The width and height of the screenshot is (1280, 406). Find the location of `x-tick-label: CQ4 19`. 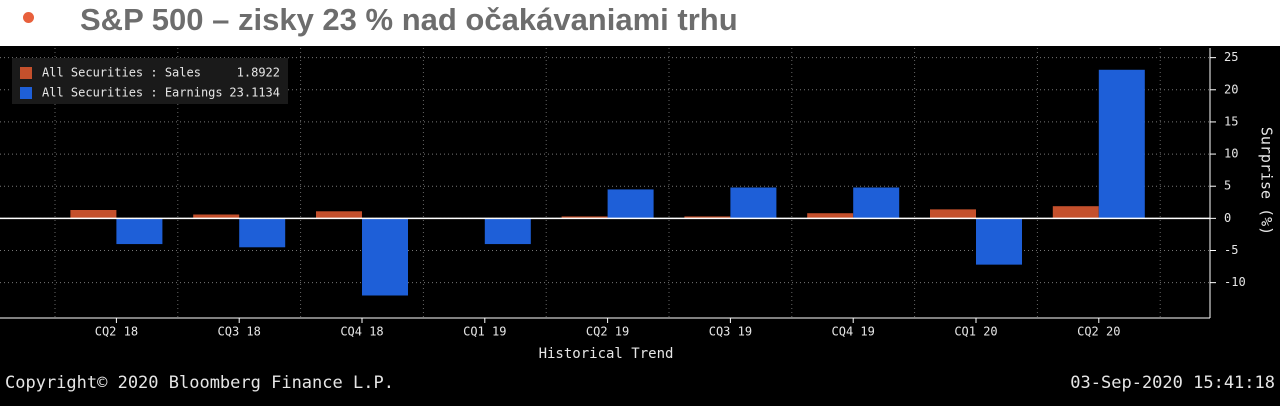

x-tick-label: CQ4 19 is located at coordinates (853, 332).